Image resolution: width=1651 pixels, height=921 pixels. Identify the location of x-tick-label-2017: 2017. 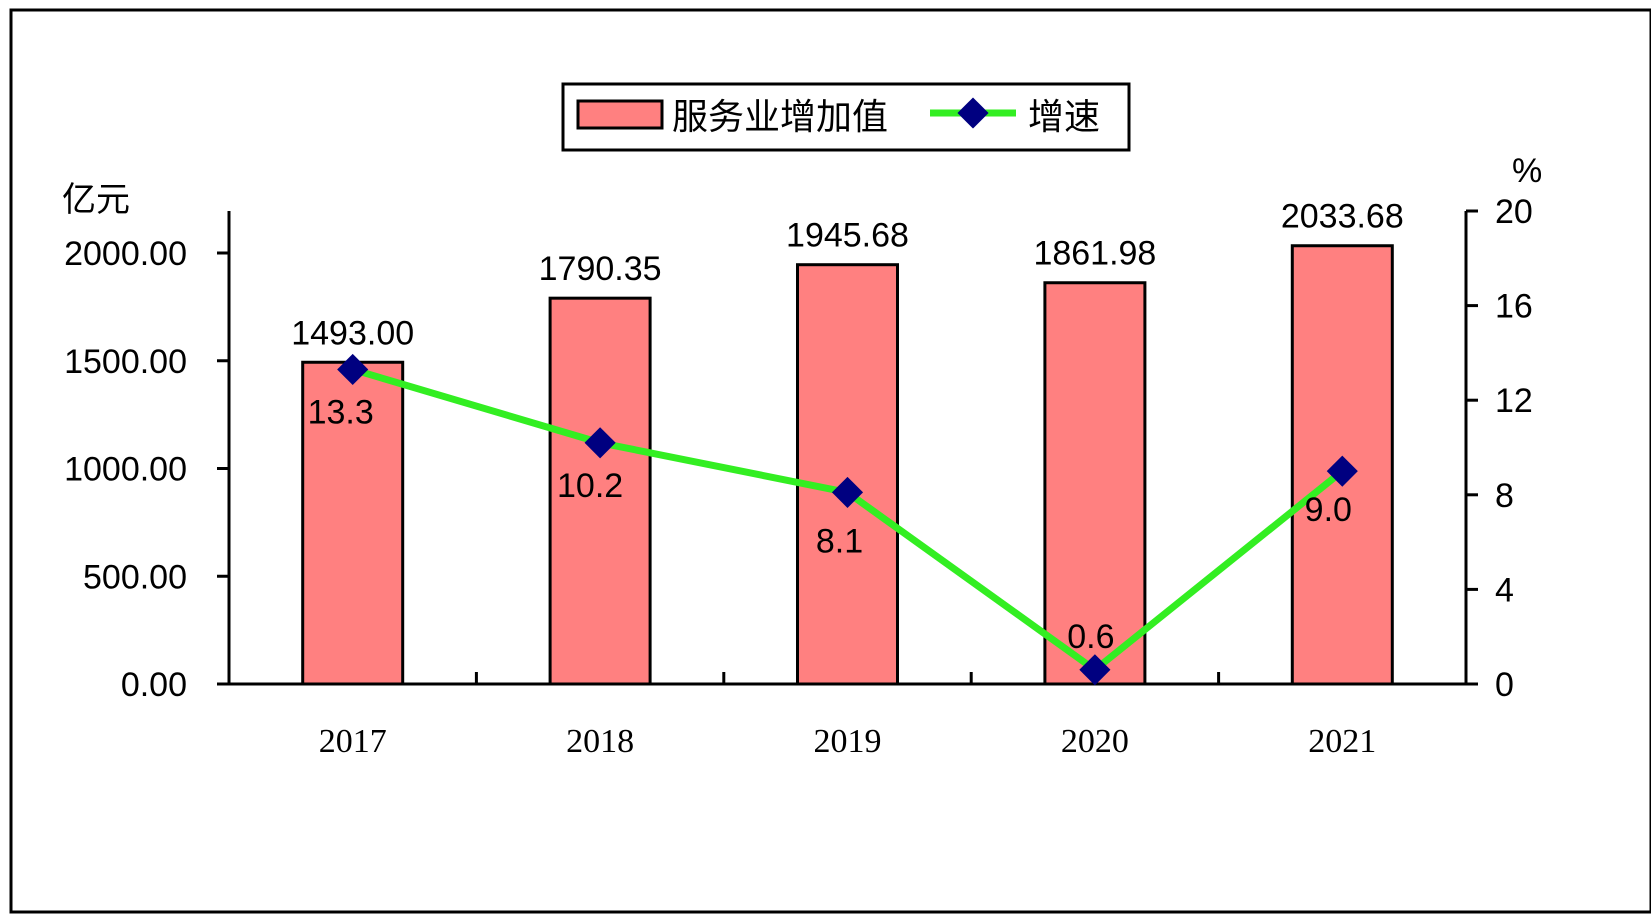
(353, 741).